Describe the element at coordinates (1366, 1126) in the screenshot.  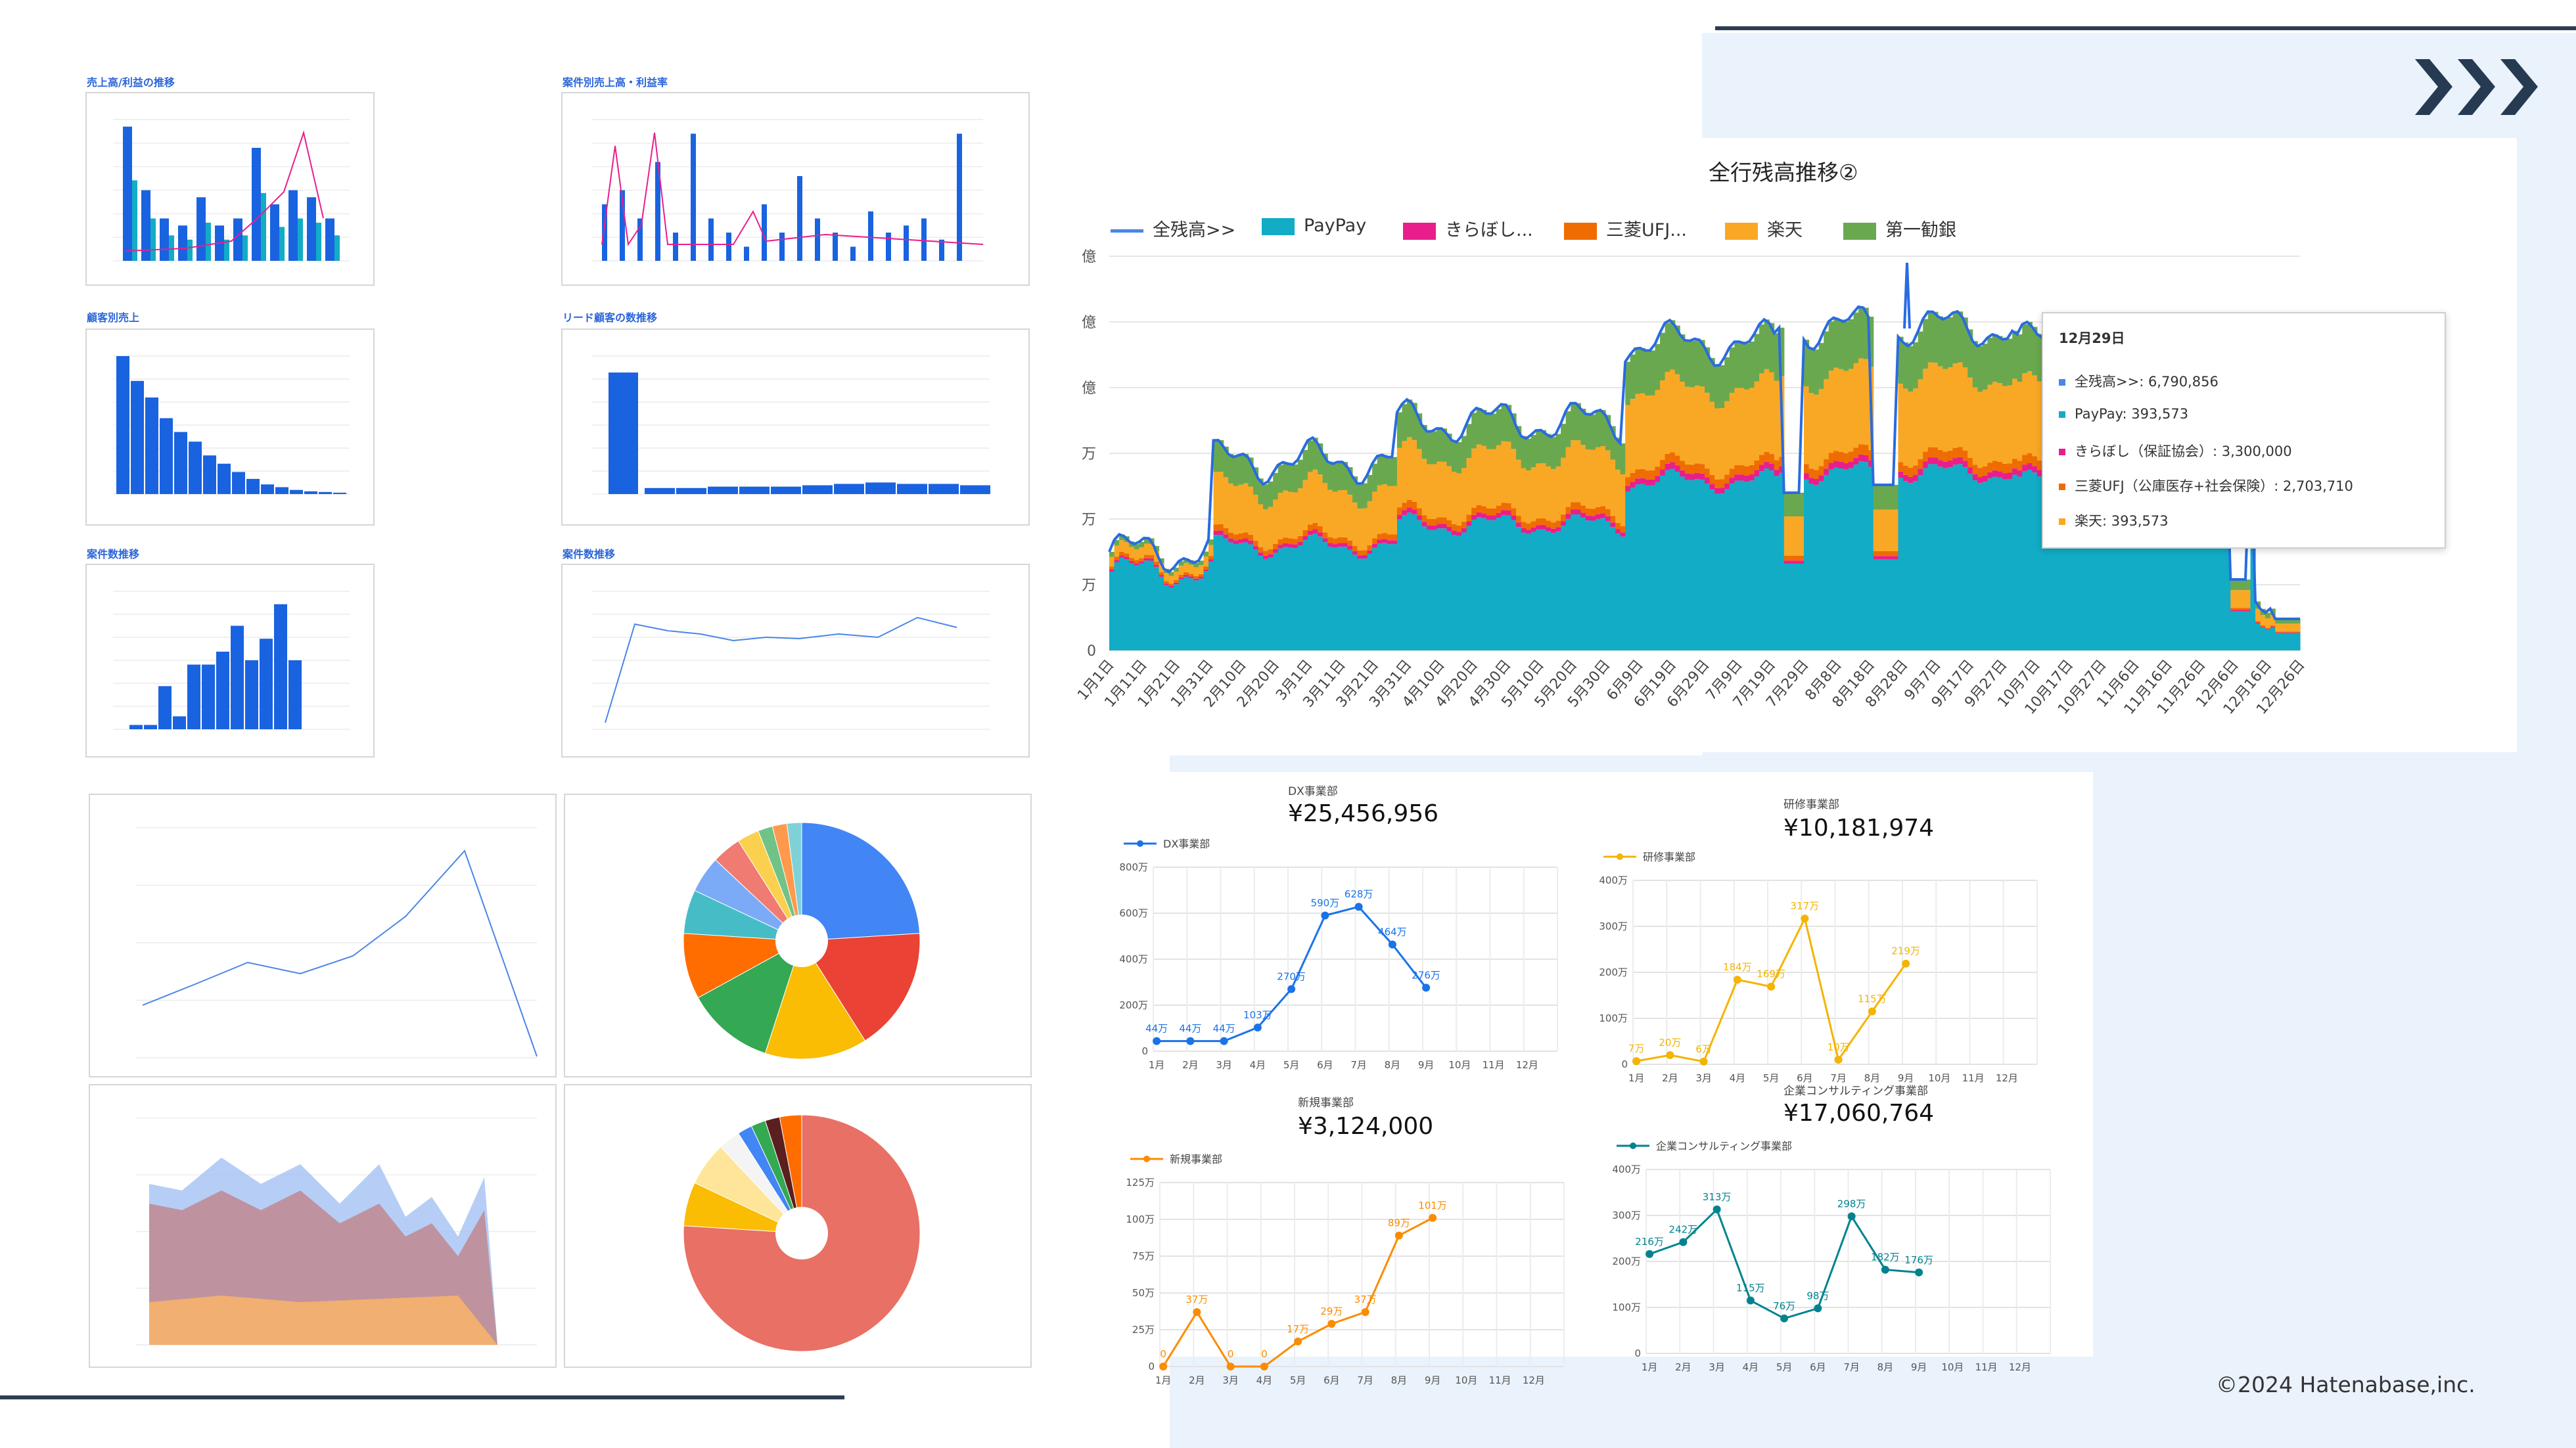
I see `dept-chart-total: ¥3,124,000` at that location.